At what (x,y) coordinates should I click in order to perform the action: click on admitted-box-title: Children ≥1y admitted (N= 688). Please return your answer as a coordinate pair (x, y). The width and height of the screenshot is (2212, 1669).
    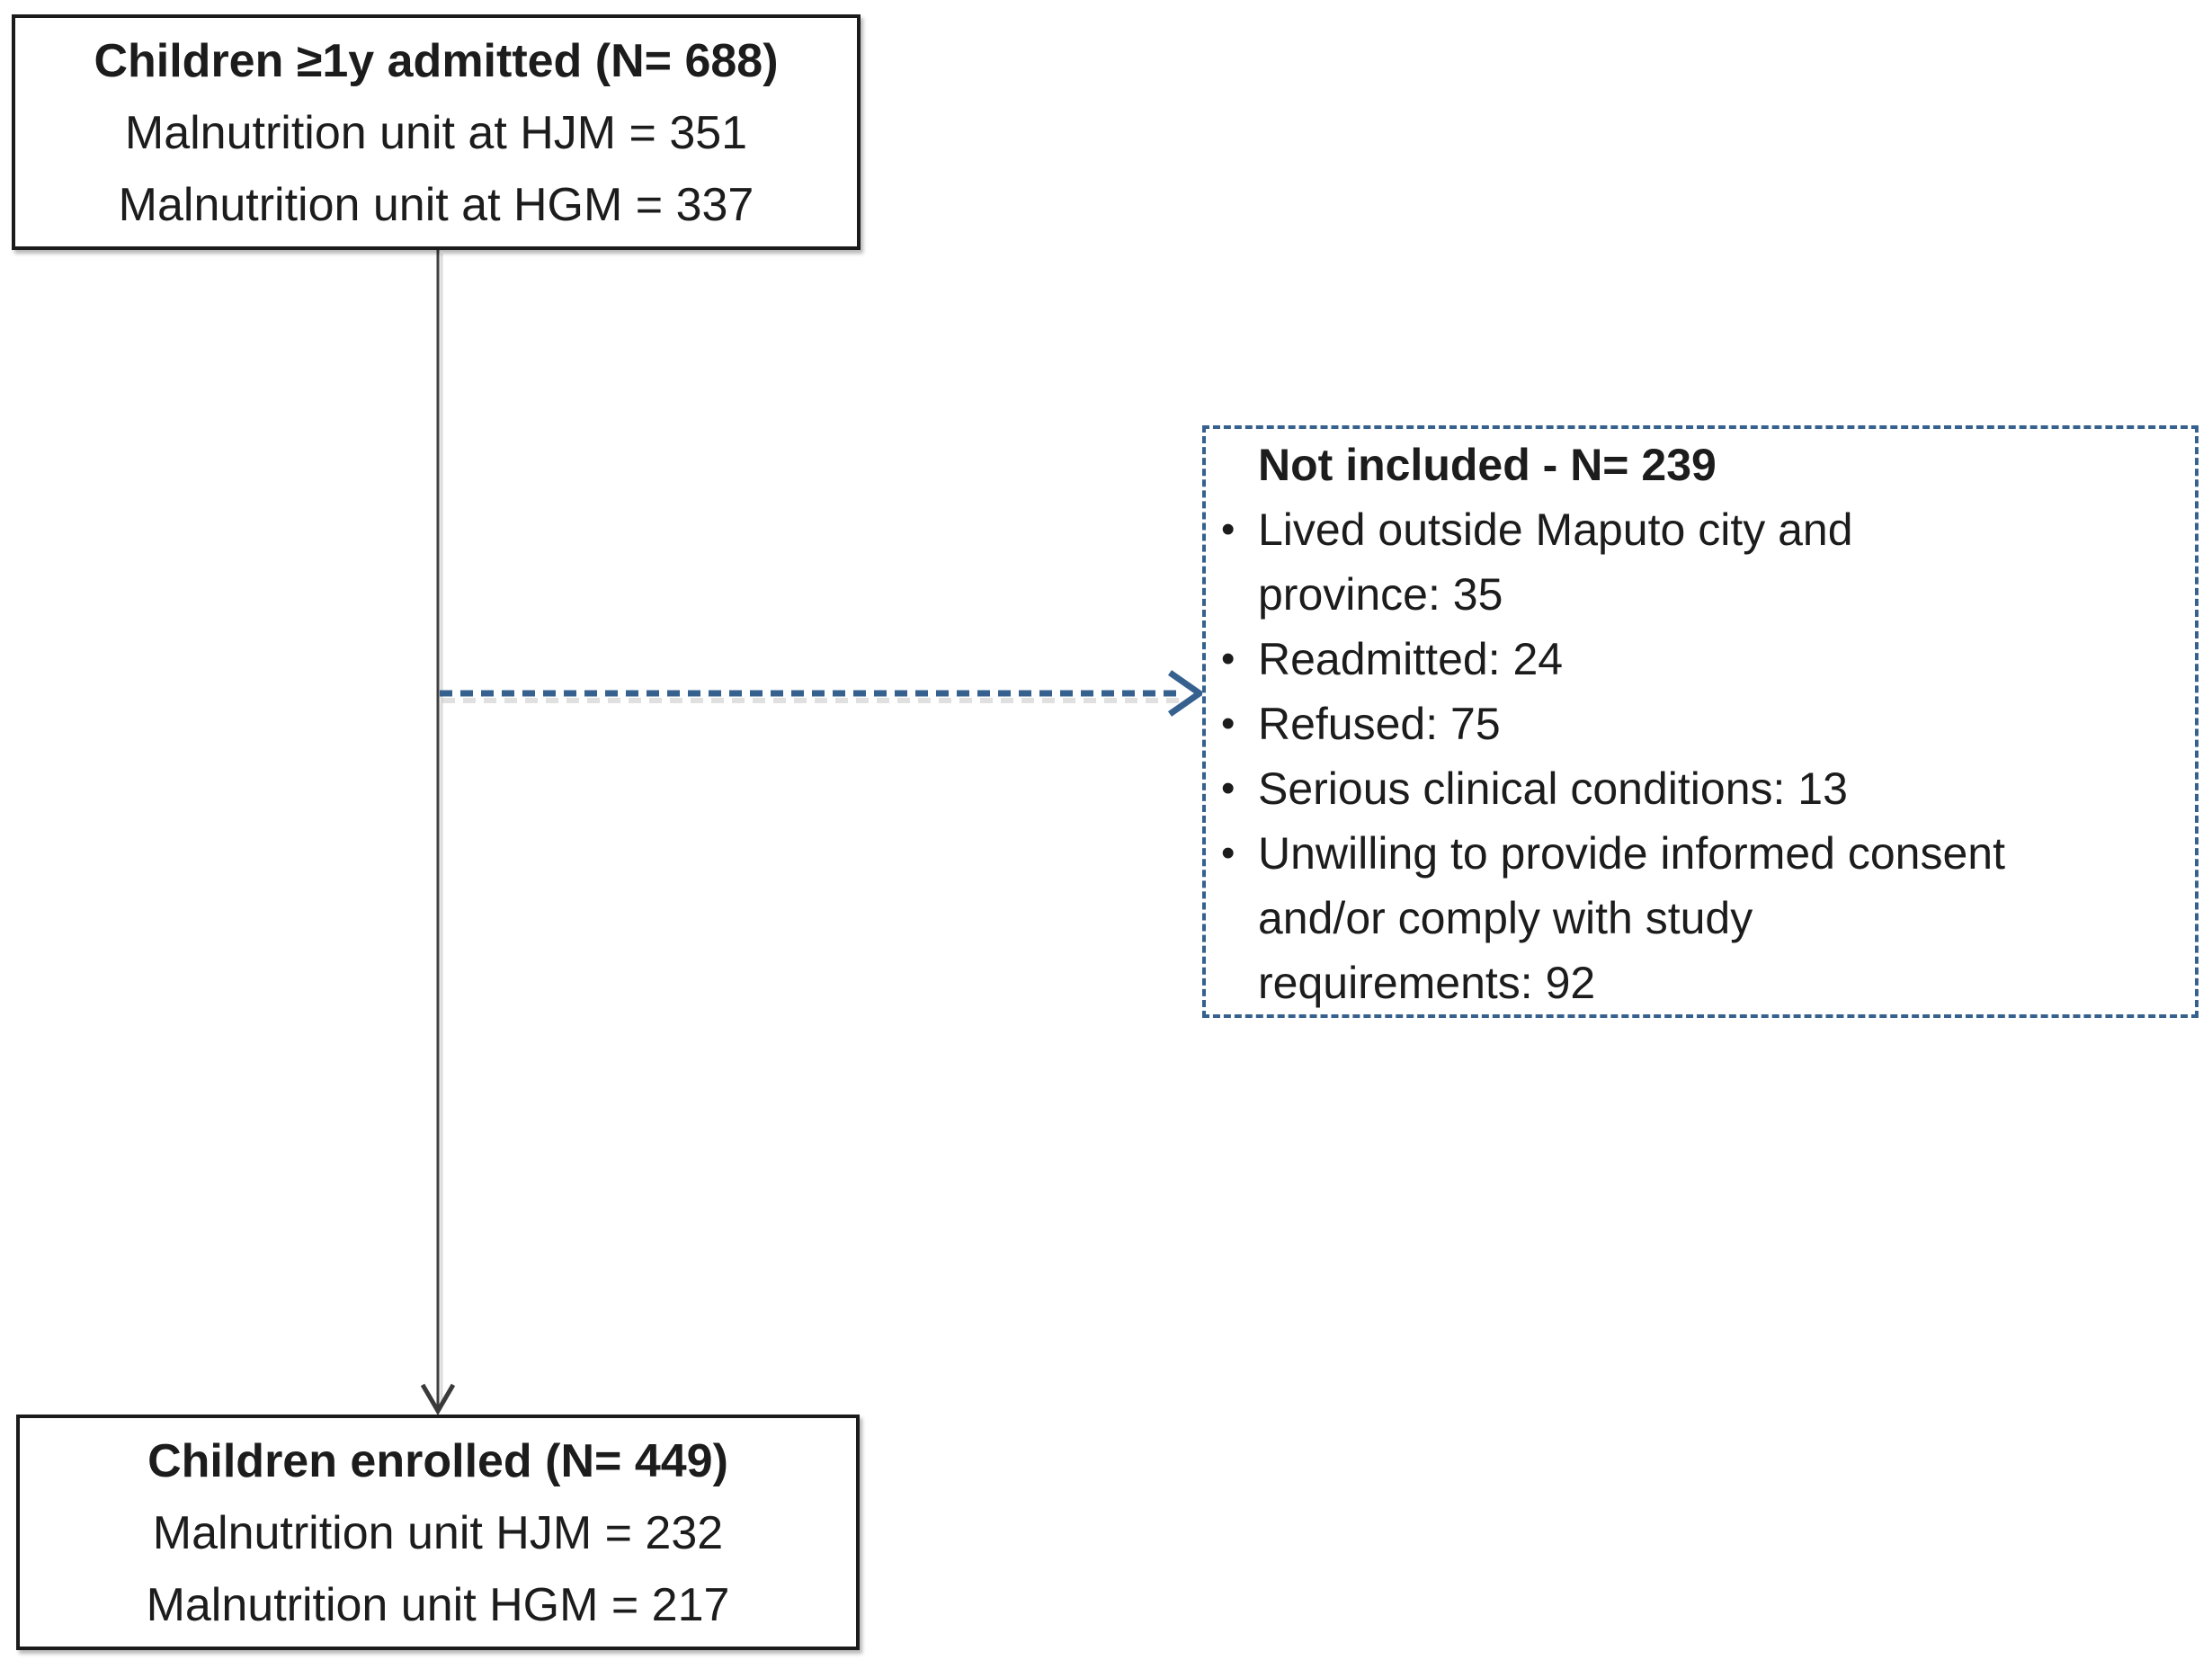
    Looking at the image, I should click on (436, 61).